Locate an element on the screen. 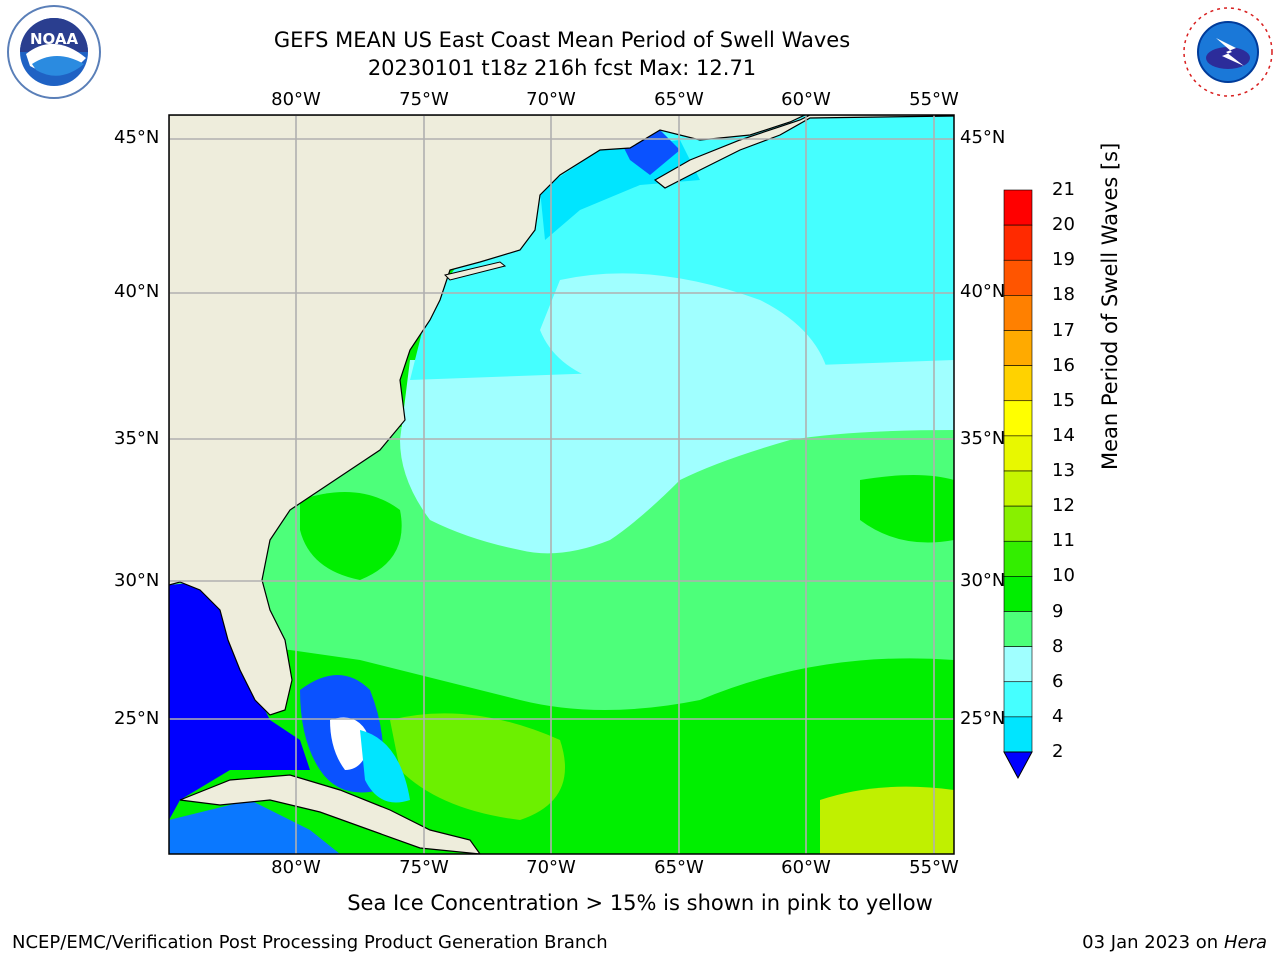 This screenshot has height=960, width=1280. caribbean-west-region is located at coordinates (254, 827).